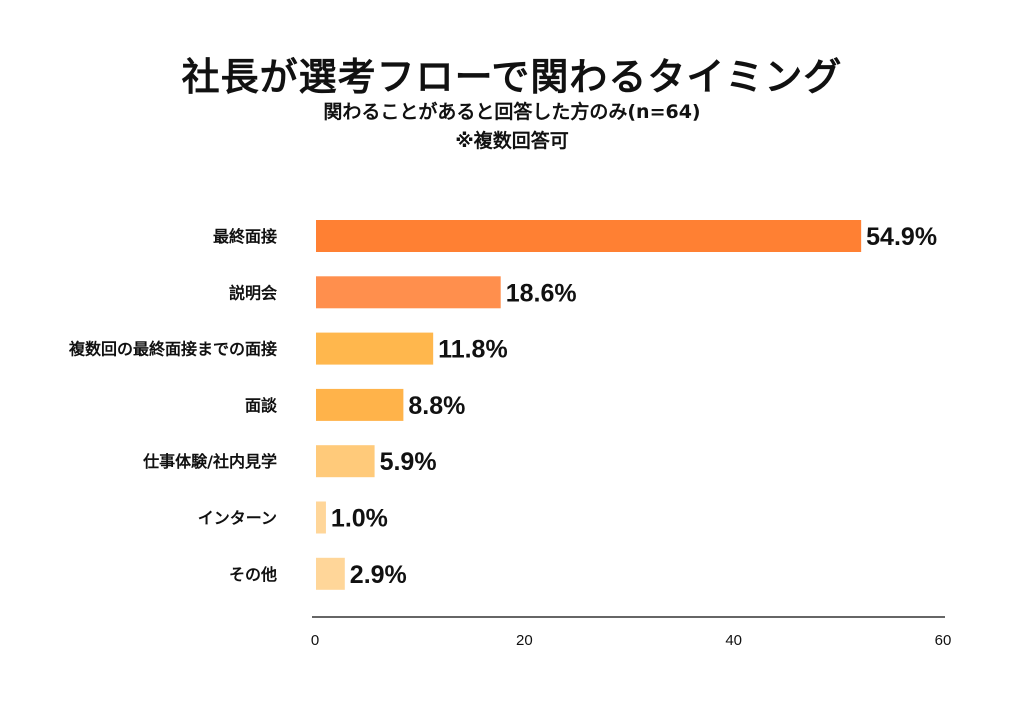 The image size is (1024, 708). What do you see at coordinates (172, 349) in the screenshot?
I see `category-label: 複数回の最終面接までの面接` at bounding box center [172, 349].